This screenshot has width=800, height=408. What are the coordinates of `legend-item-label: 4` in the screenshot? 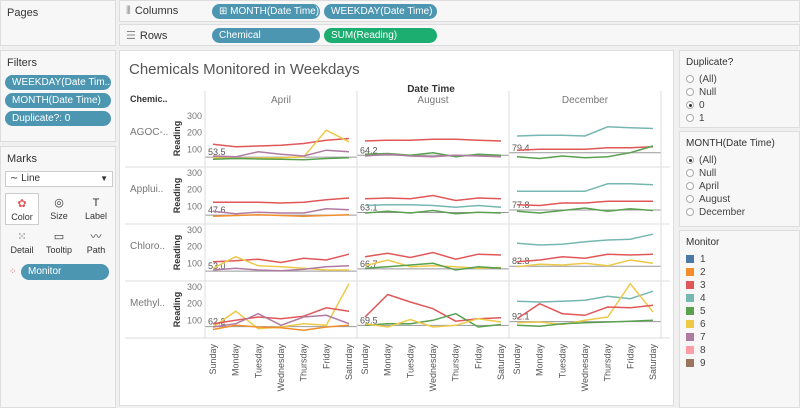 It's located at (703, 298).